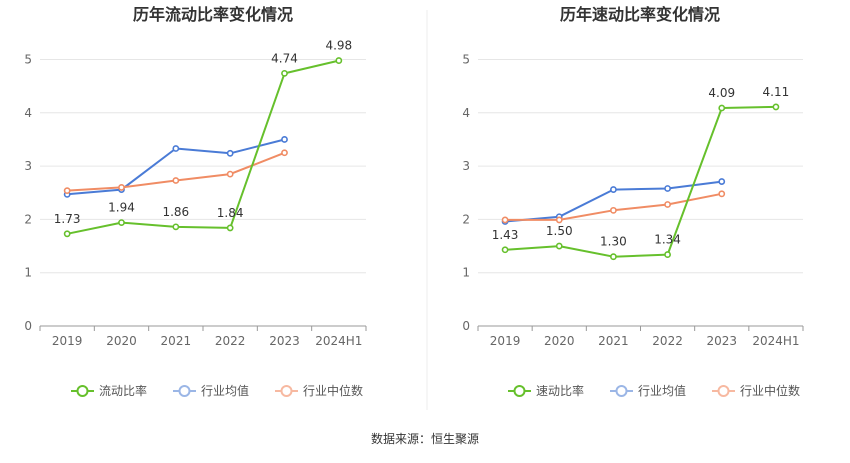  I want to click on chart-title: 历年速动比率变化情况, so click(640, 14).